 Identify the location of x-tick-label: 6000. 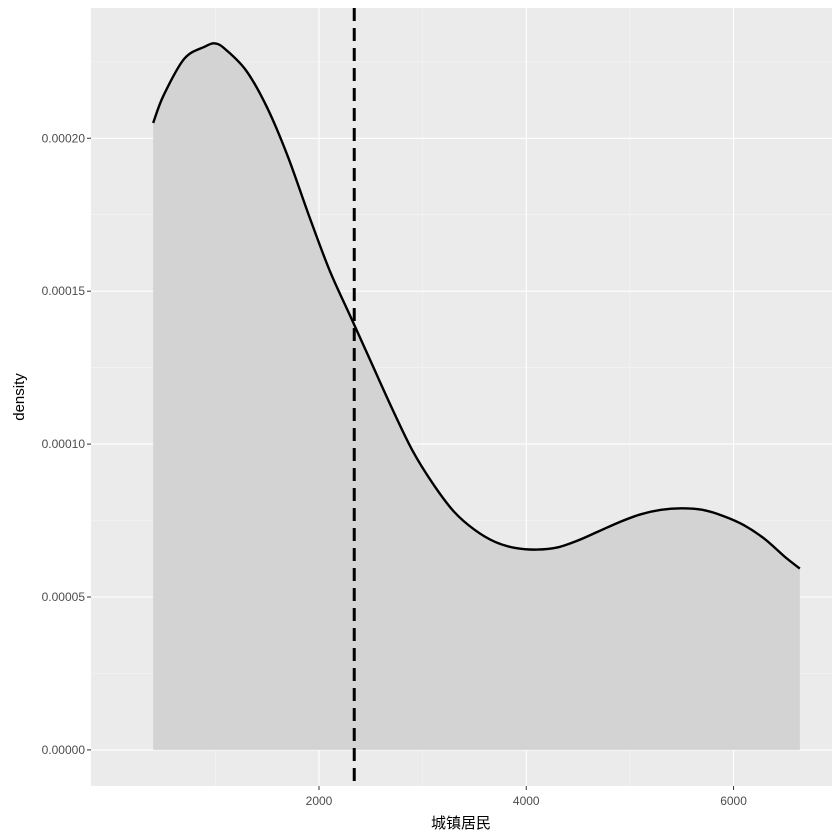
(733, 801).